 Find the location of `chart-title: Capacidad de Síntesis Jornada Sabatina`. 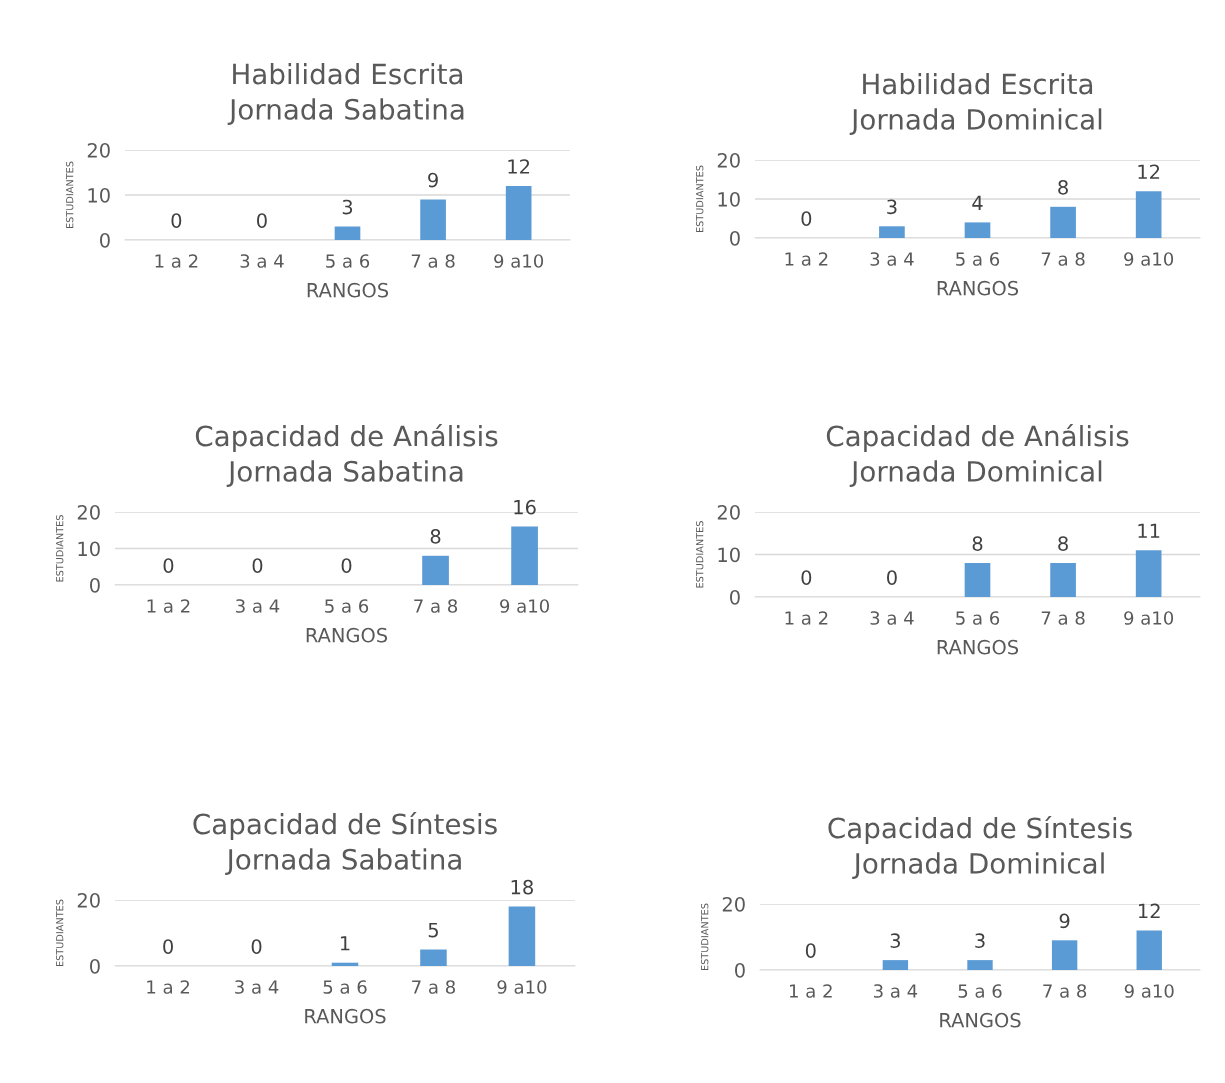

chart-title: Capacidad de Síntesis Jornada Sabatina is located at coordinates (345, 843).